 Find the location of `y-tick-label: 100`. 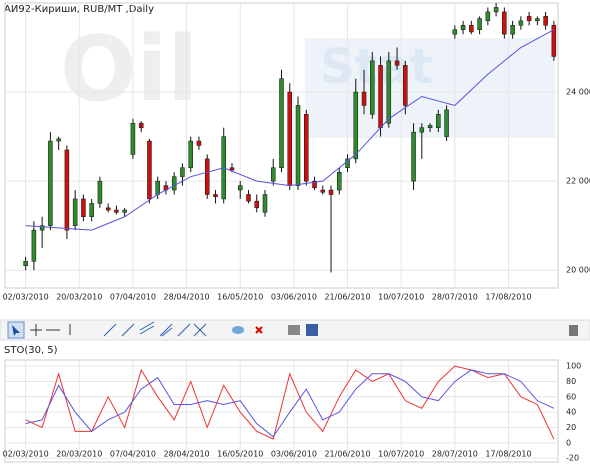

y-tick-label: 100 is located at coordinates (573, 366).